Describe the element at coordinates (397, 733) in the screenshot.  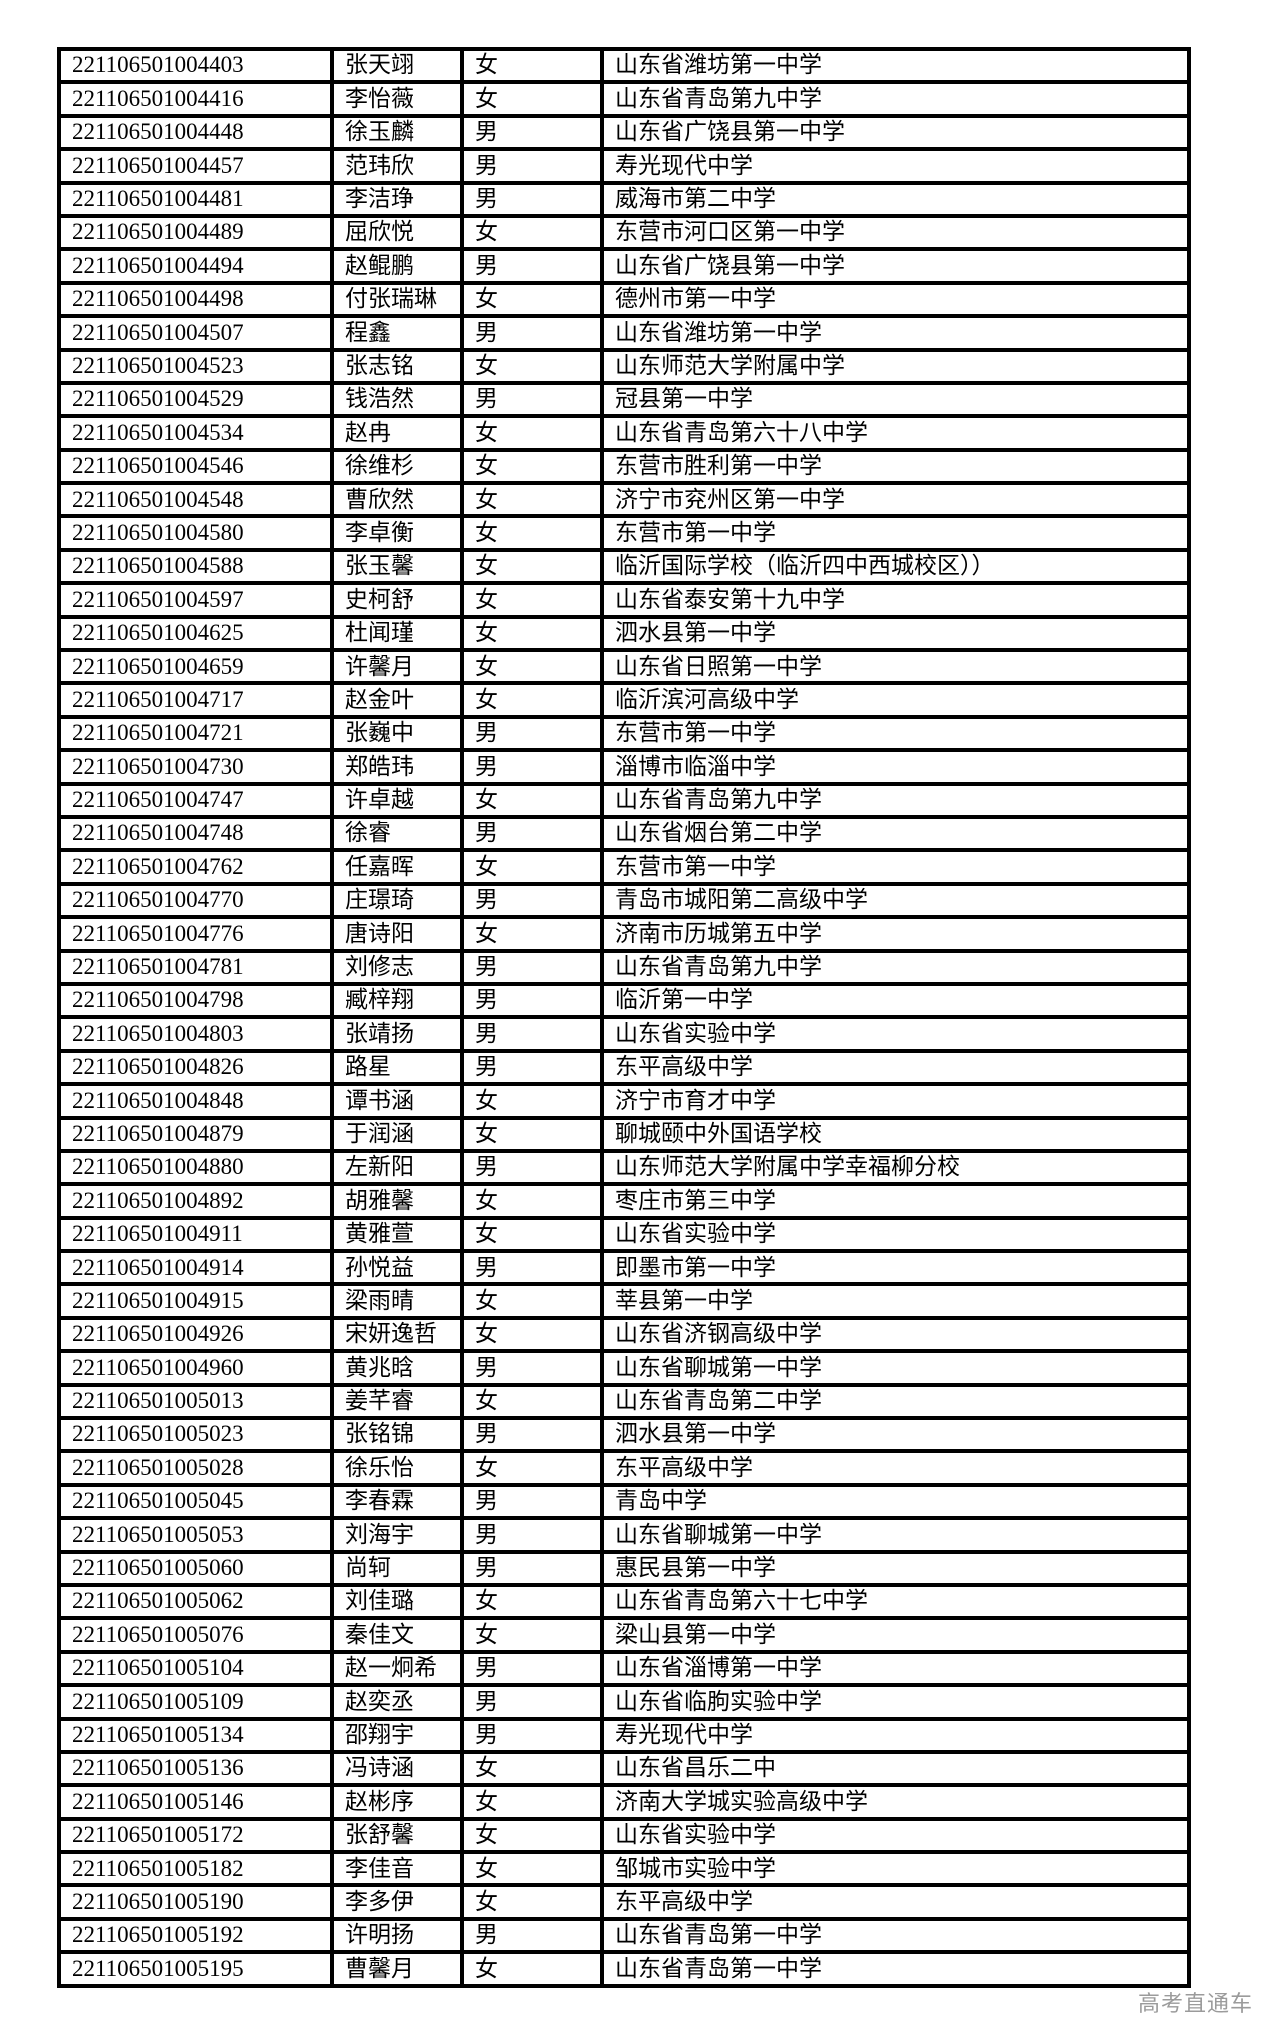
I see `name-cell: 张巍中` at that location.